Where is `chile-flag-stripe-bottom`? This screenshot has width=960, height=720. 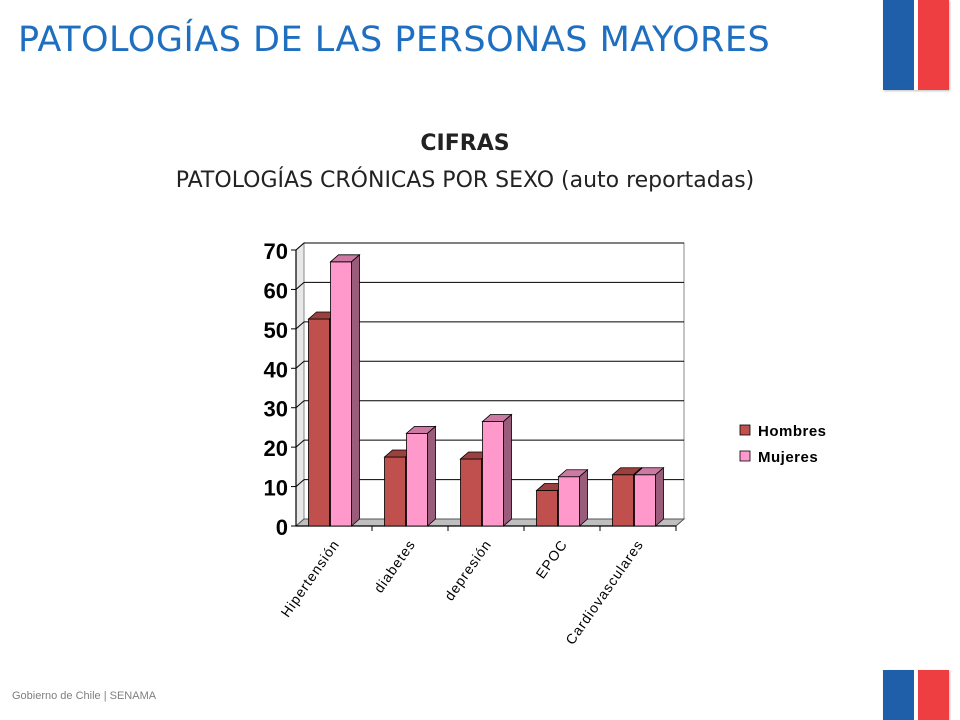
chile-flag-stripe-bottom is located at coordinates (916, 695).